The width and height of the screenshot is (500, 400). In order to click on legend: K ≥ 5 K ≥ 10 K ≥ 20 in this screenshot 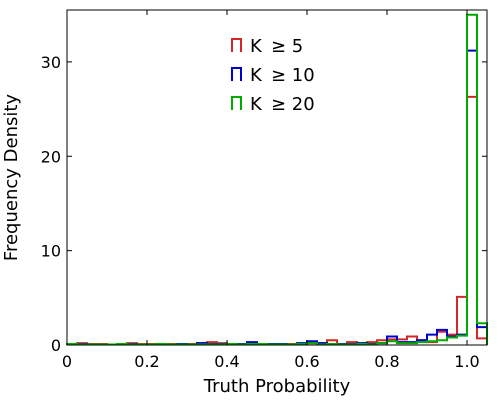, I will do `click(273, 75)`.